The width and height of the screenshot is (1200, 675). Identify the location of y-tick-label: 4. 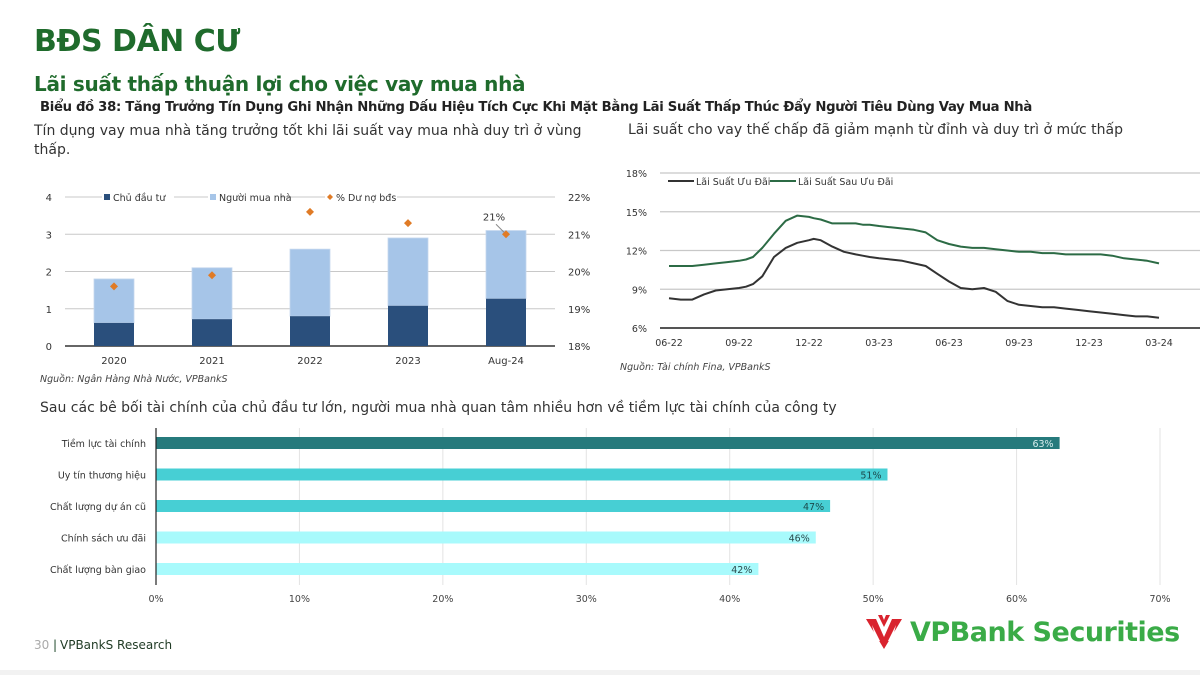
(49, 198).